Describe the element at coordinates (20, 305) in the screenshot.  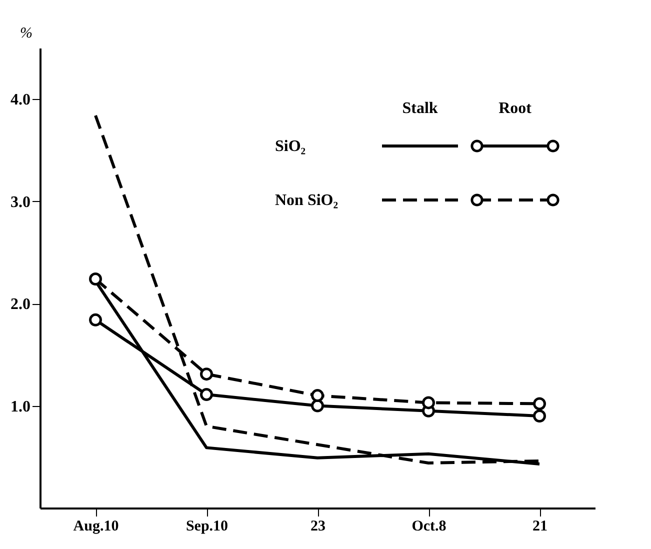
I see `y-tick-label: 2.0` at that location.